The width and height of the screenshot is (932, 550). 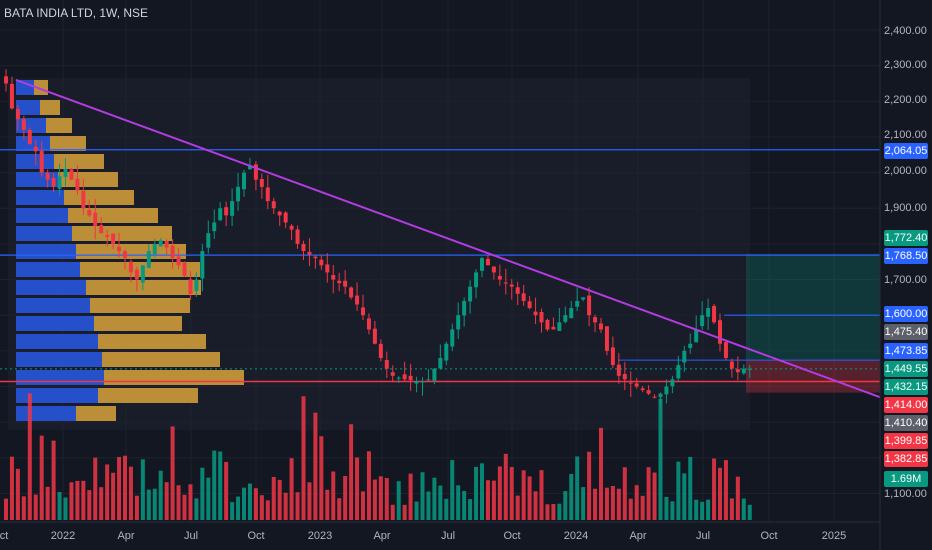 I want to click on price-badge: 1,410.40, so click(x=906, y=423).